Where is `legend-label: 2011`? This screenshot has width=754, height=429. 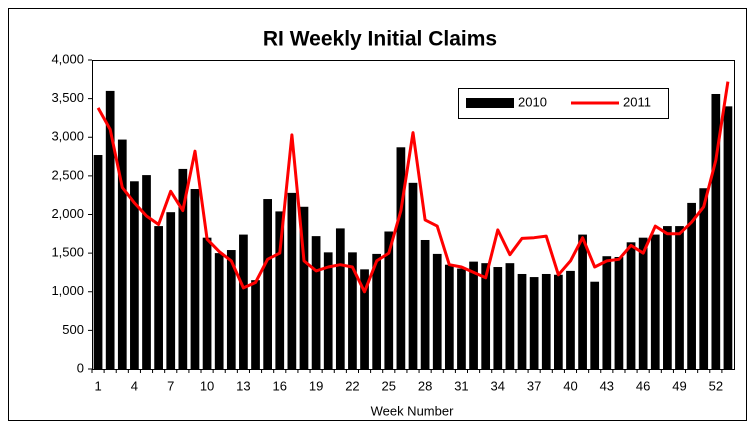 legend-label: 2011 is located at coordinates (637, 101).